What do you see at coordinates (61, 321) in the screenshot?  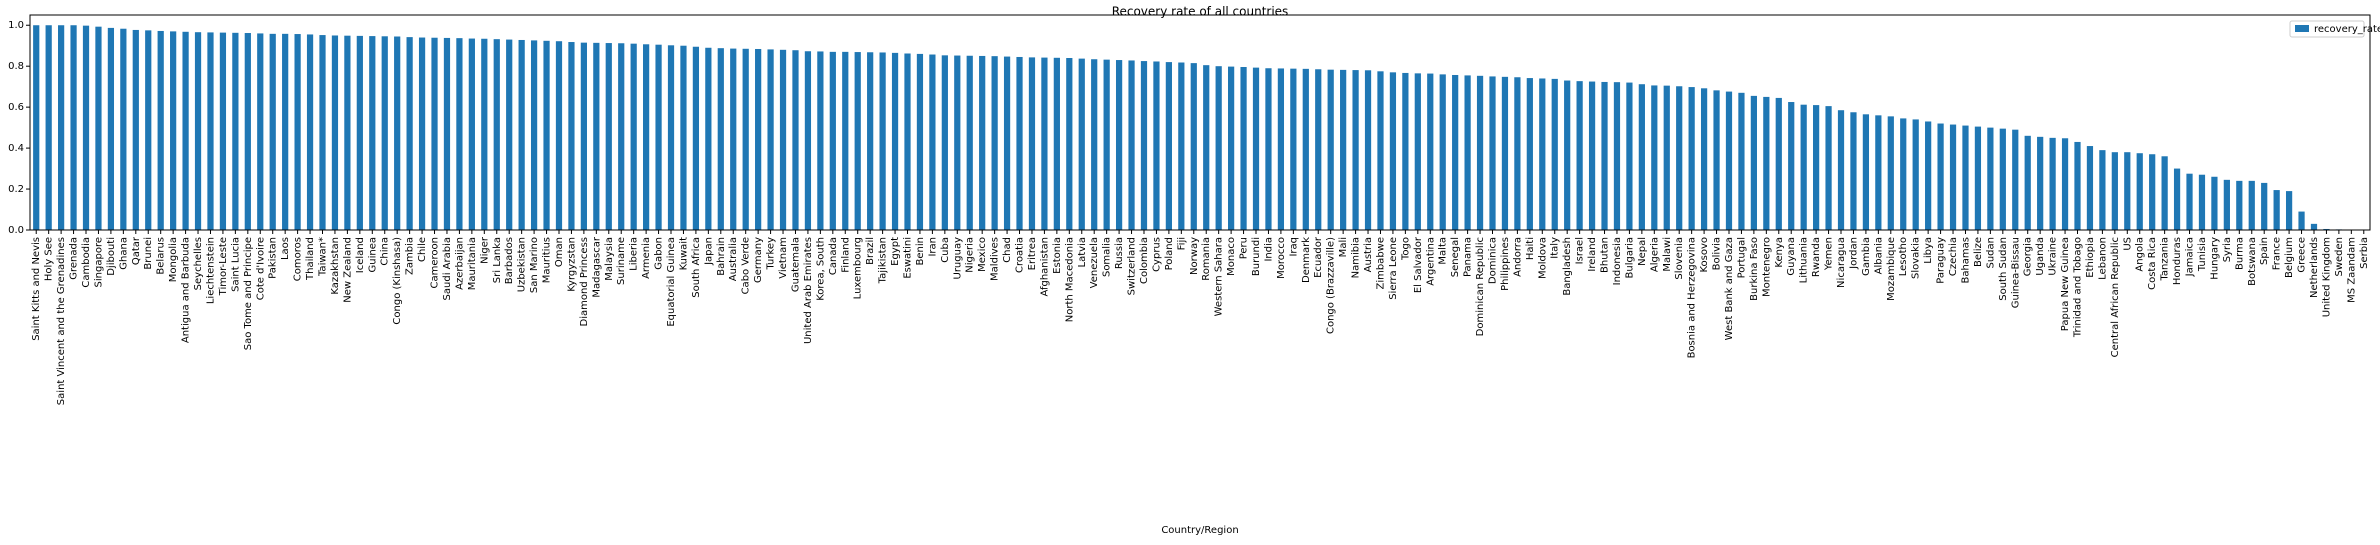 I see `x-tick-label: Saint Vincent and the Grenadines` at bounding box center [61, 321].